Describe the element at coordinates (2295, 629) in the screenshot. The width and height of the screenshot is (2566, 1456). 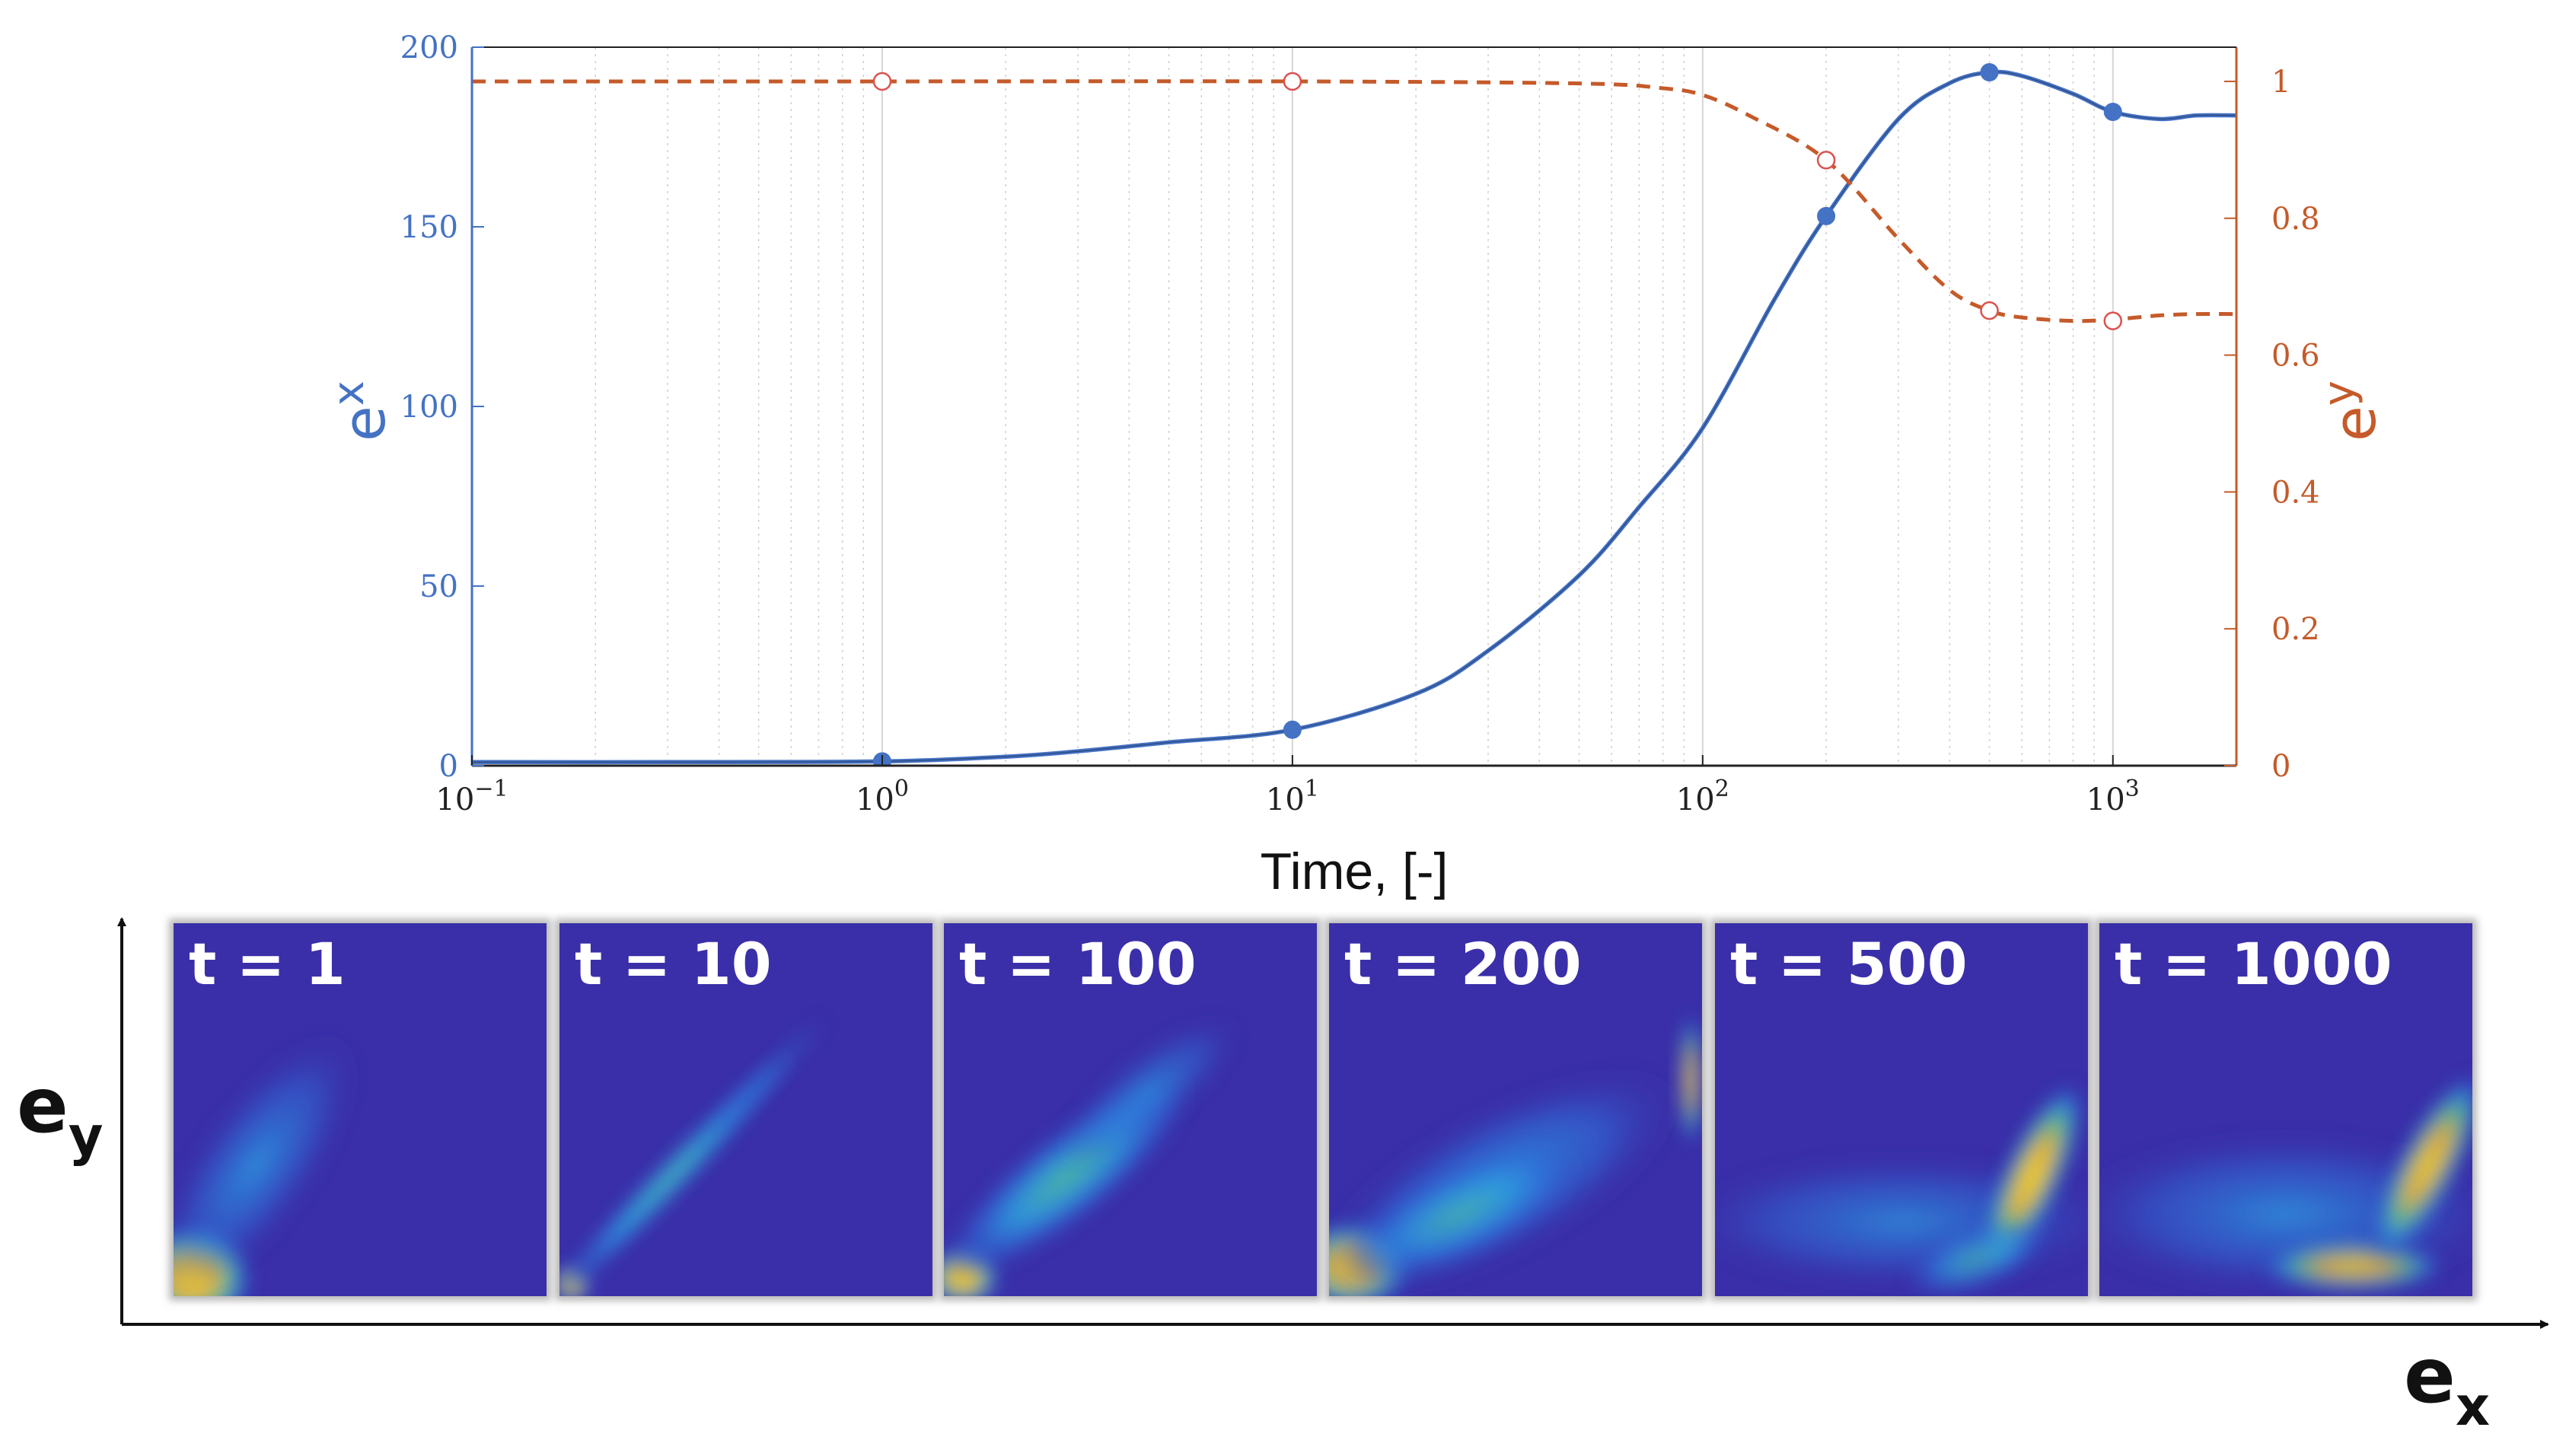
I see `right-tick-label: 0.2` at that location.